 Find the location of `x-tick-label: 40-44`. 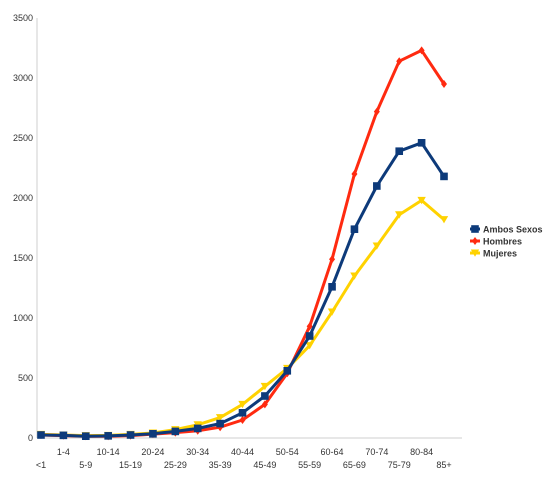

x-tick-label: 40-44 is located at coordinates (242, 452).